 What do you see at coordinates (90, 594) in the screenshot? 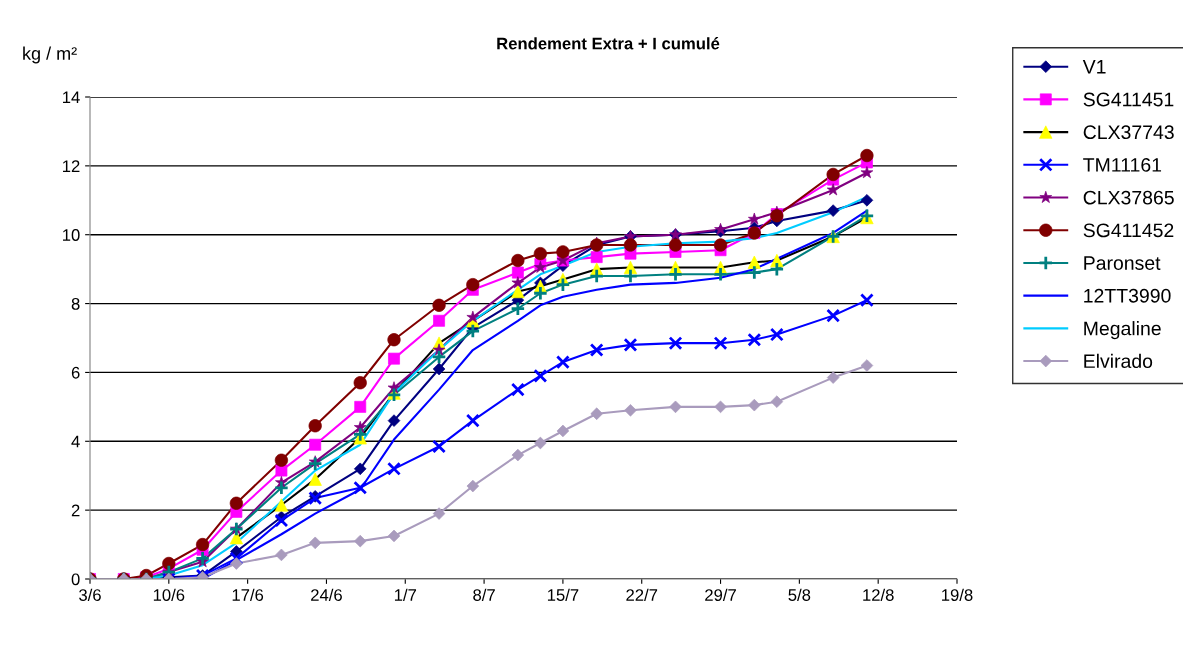
I see `x-tick-label: 3/6` at bounding box center [90, 594].